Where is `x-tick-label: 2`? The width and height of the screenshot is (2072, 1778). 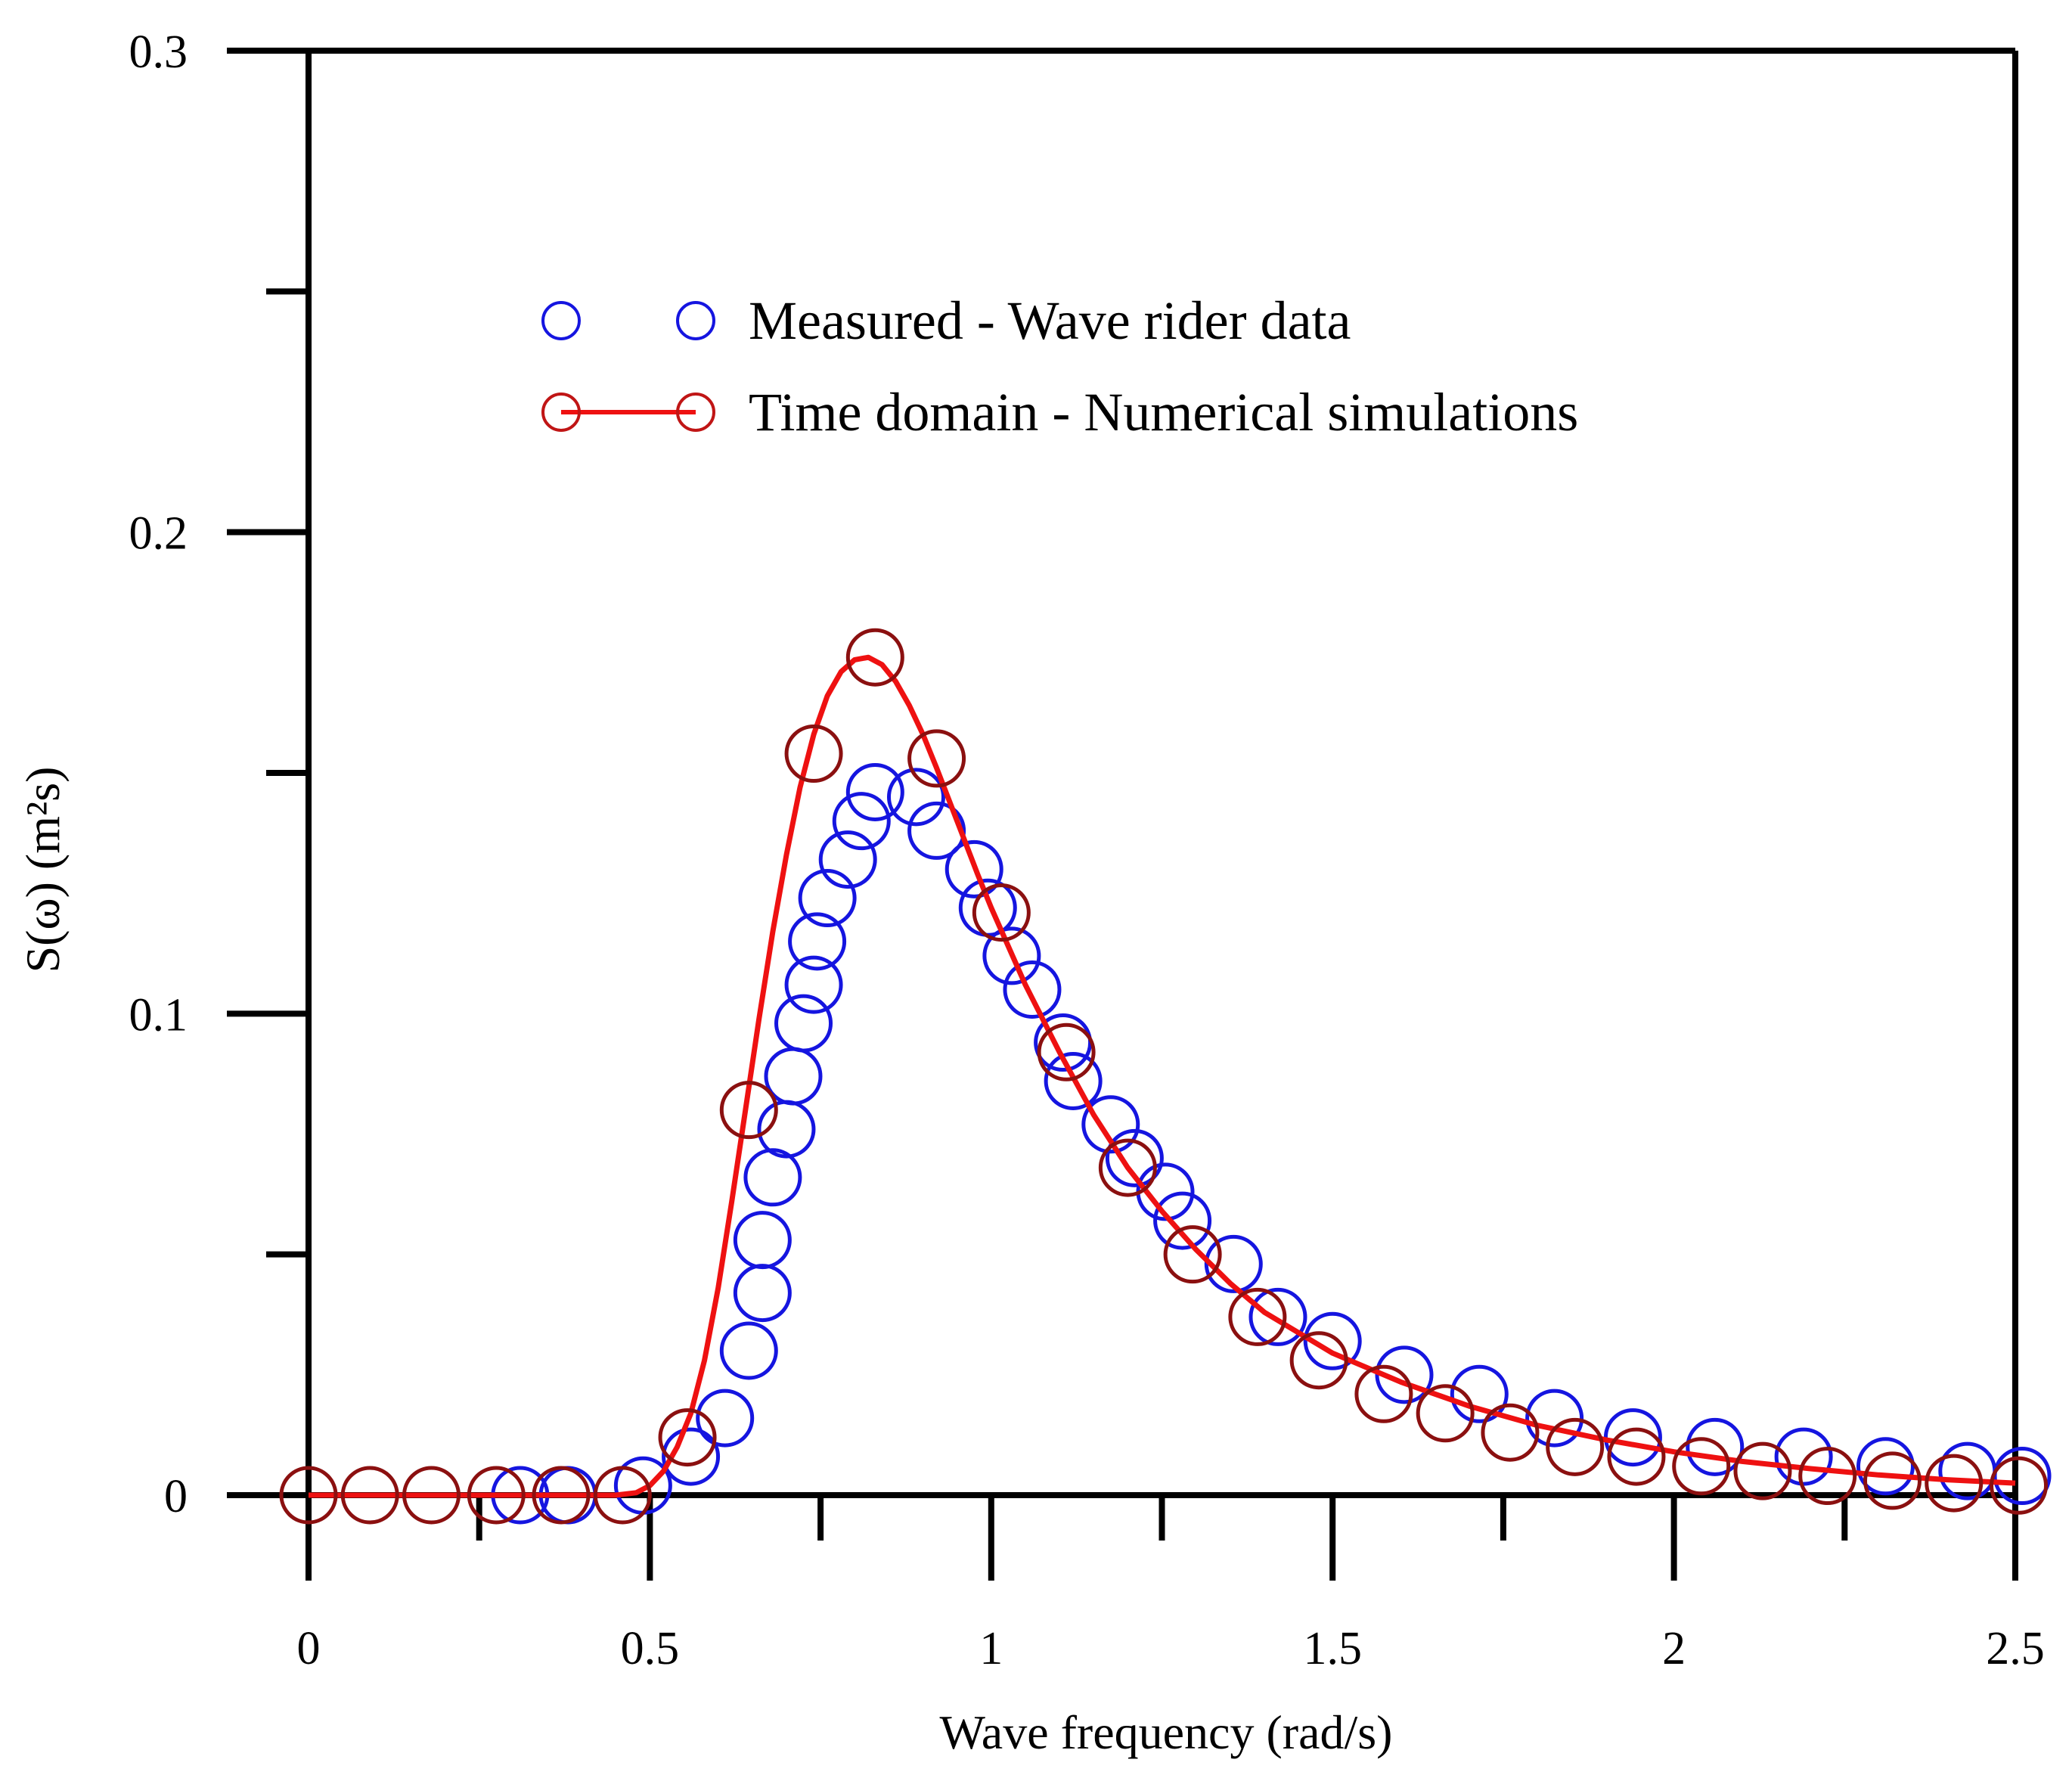 x-tick-label: 2 is located at coordinates (1674, 1648).